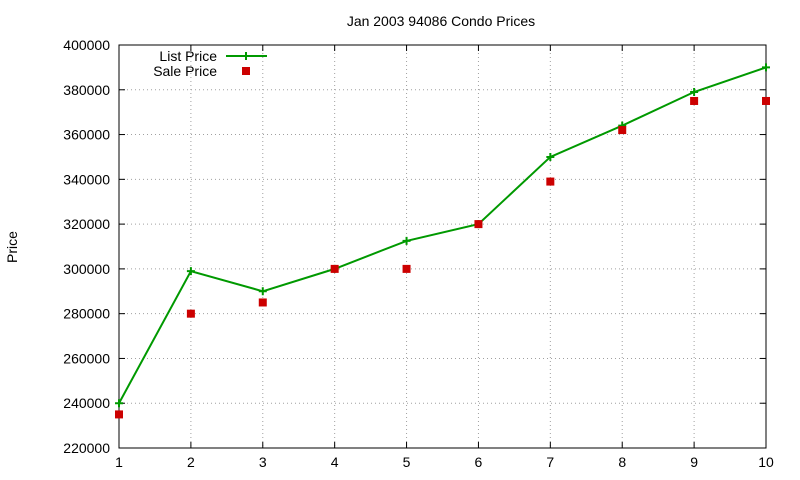 This screenshot has height=480, width=800. I want to click on x-tick-label: 7, so click(550, 462).